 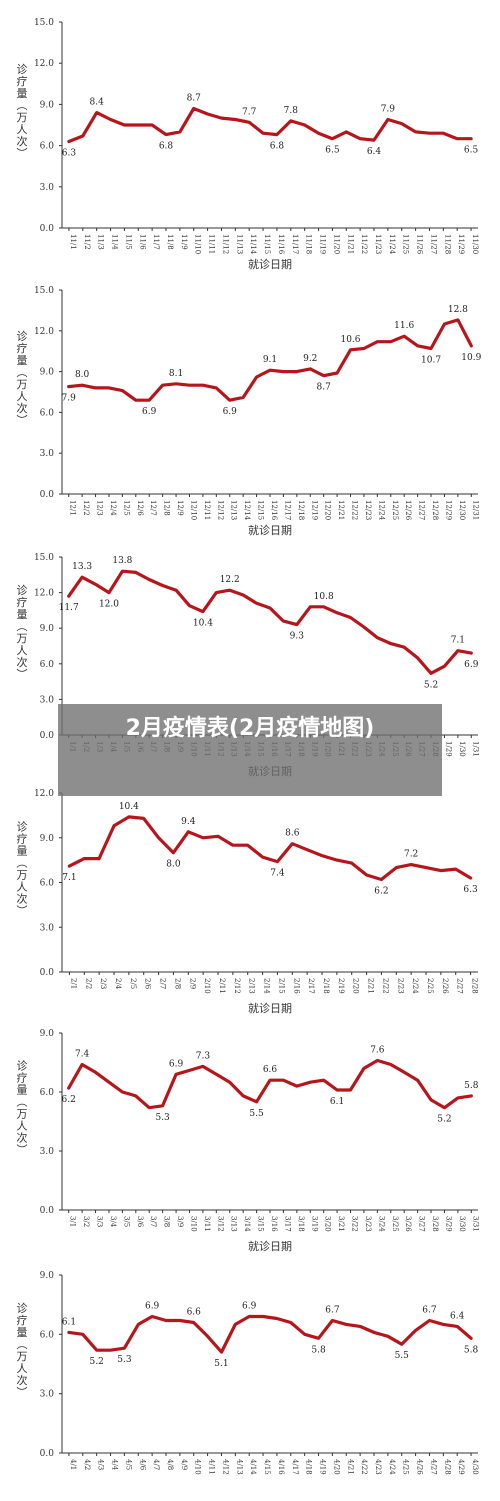 I want to click on data-label: 7.7, so click(x=249, y=112).